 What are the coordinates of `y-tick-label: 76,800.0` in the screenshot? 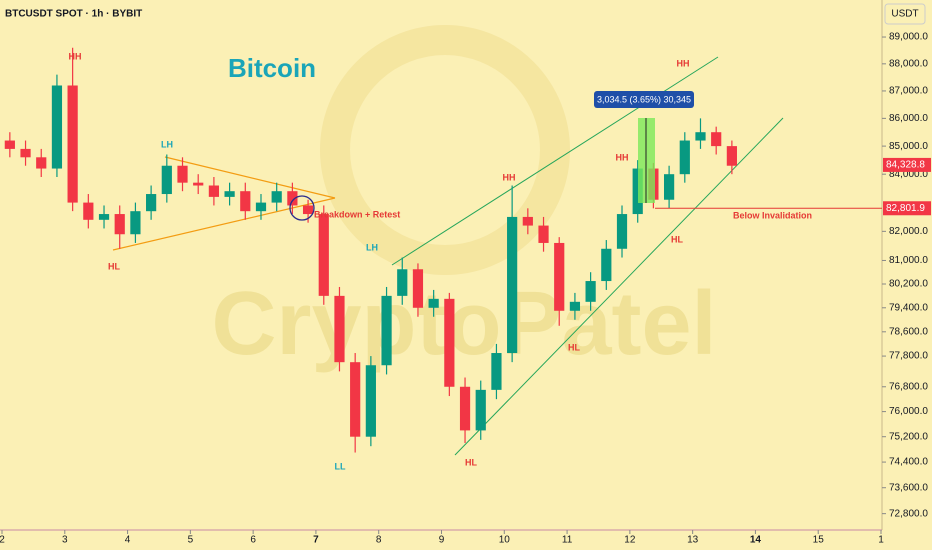 It's located at (908, 386).